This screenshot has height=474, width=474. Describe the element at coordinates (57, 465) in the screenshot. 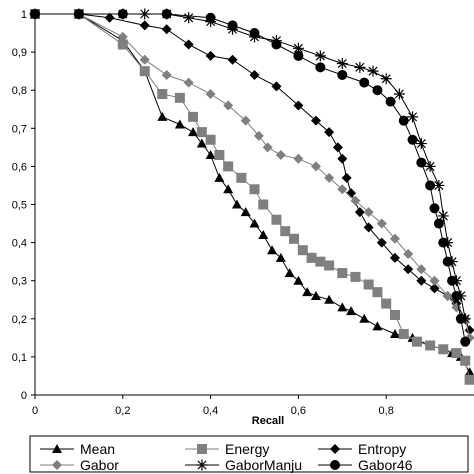

I see `legend-marker-gabor` at that location.